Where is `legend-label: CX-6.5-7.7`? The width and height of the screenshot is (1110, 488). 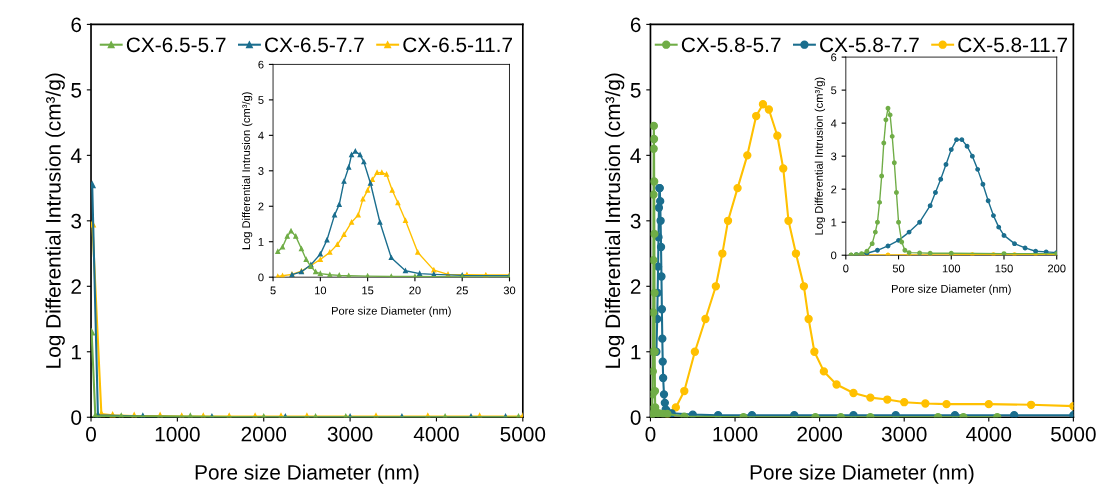
legend-label: CX-6.5-7.7 is located at coordinates (314, 45).